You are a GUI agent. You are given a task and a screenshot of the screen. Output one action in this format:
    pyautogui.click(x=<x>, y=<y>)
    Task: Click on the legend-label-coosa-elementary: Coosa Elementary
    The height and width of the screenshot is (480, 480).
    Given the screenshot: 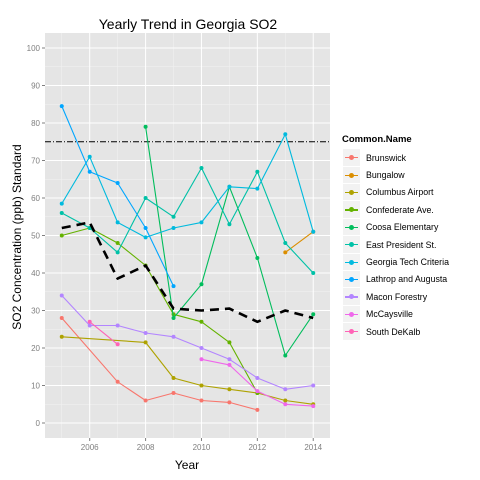 What is the action you would take?
    pyautogui.click(x=402, y=227)
    